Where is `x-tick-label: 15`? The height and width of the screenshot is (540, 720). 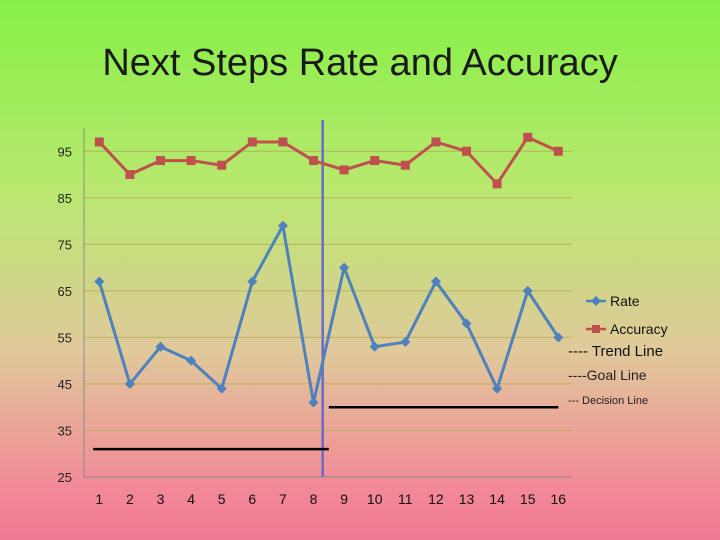 x-tick-label: 15 is located at coordinates (528, 499).